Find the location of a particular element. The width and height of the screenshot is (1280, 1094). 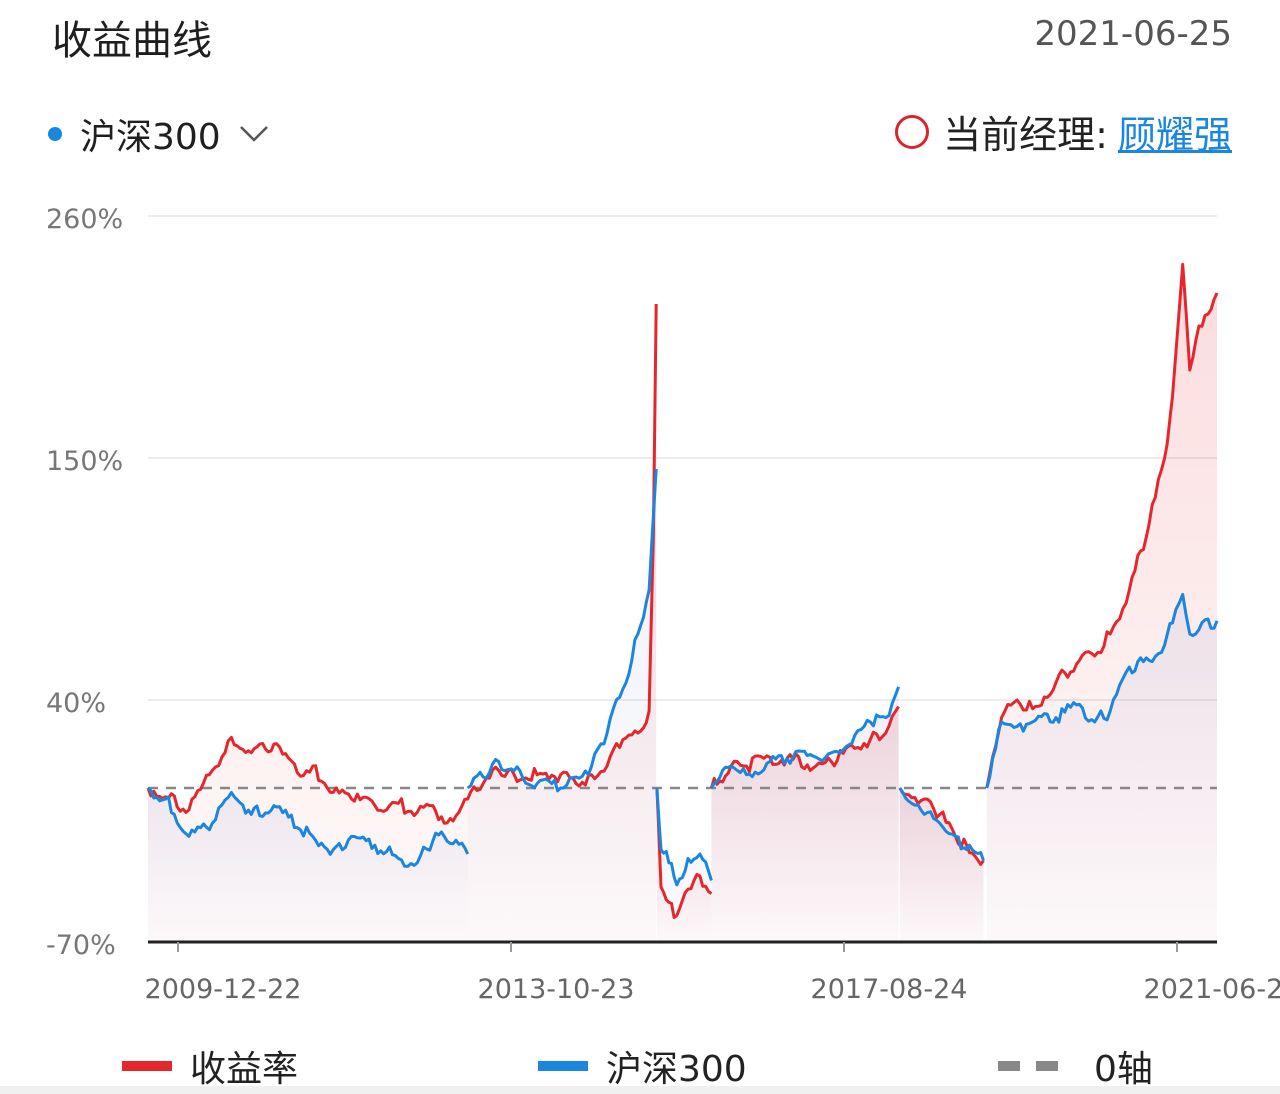

bottom-divider is located at coordinates (640, 1090).